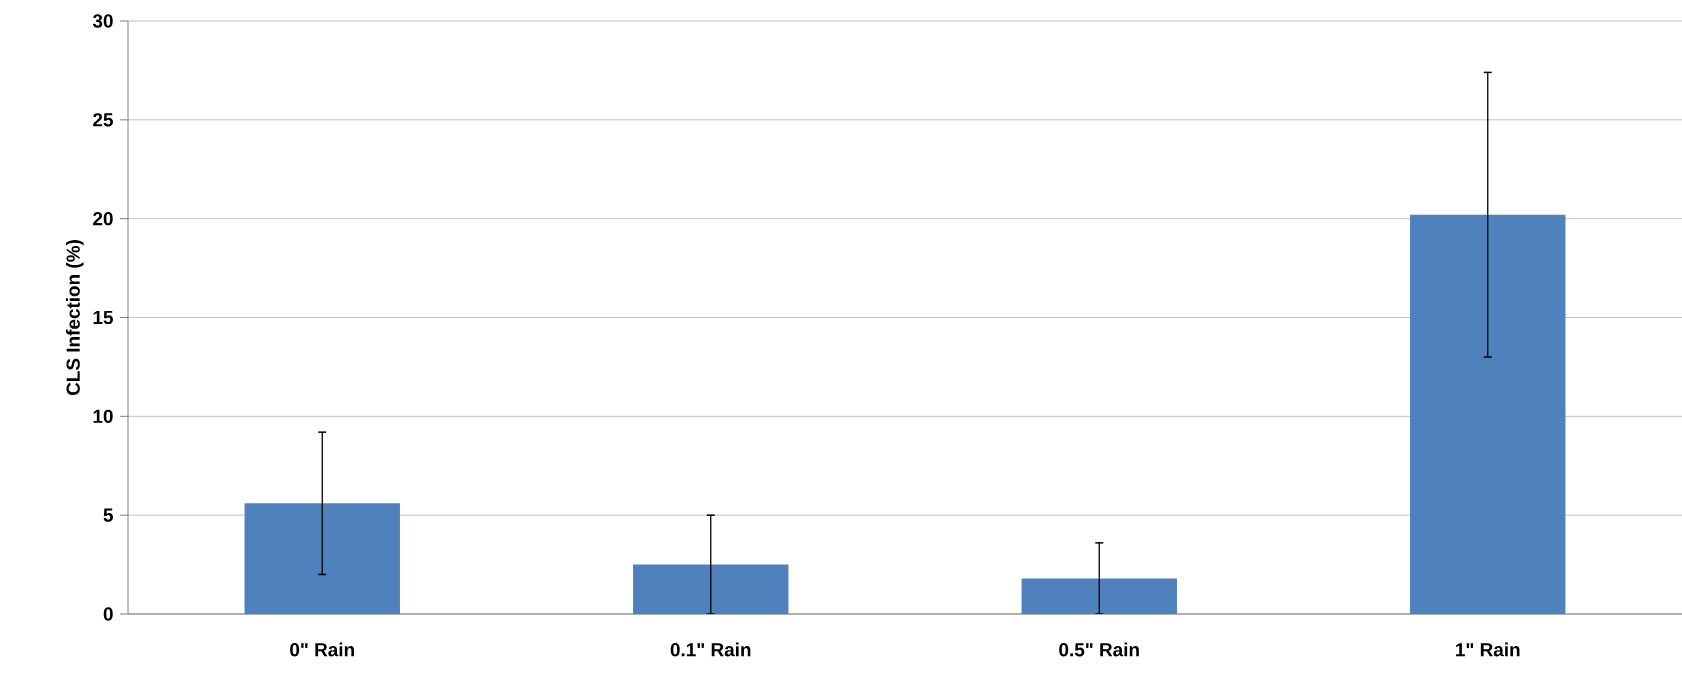  What do you see at coordinates (103, 317) in the screenshot?
I see `y-tick-label: 15` at bounding box center [103, 317].